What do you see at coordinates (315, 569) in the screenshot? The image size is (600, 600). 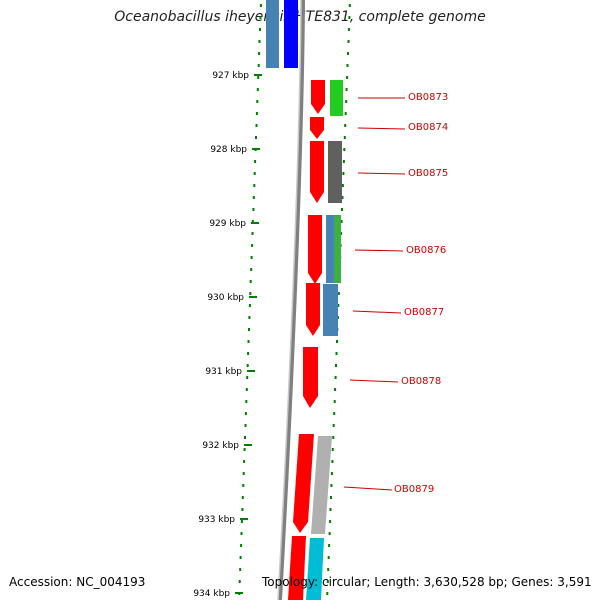 I see `next-gene-track` at bounding box center [315, 569].